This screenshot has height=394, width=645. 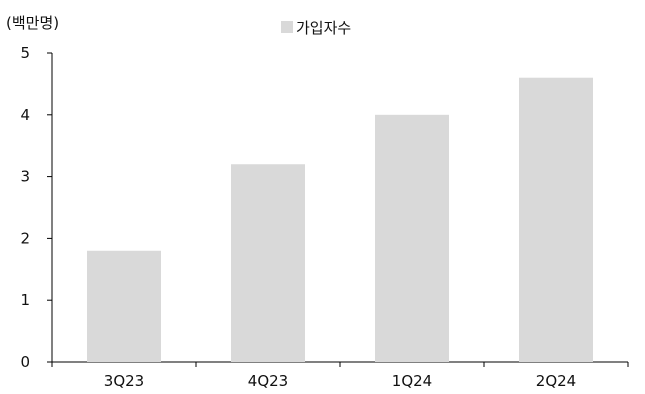 What do you see at coordinates (412, 381) in the screenshot?
I see `x-tick-label: 1Q24` at bounding box center [412, 381].